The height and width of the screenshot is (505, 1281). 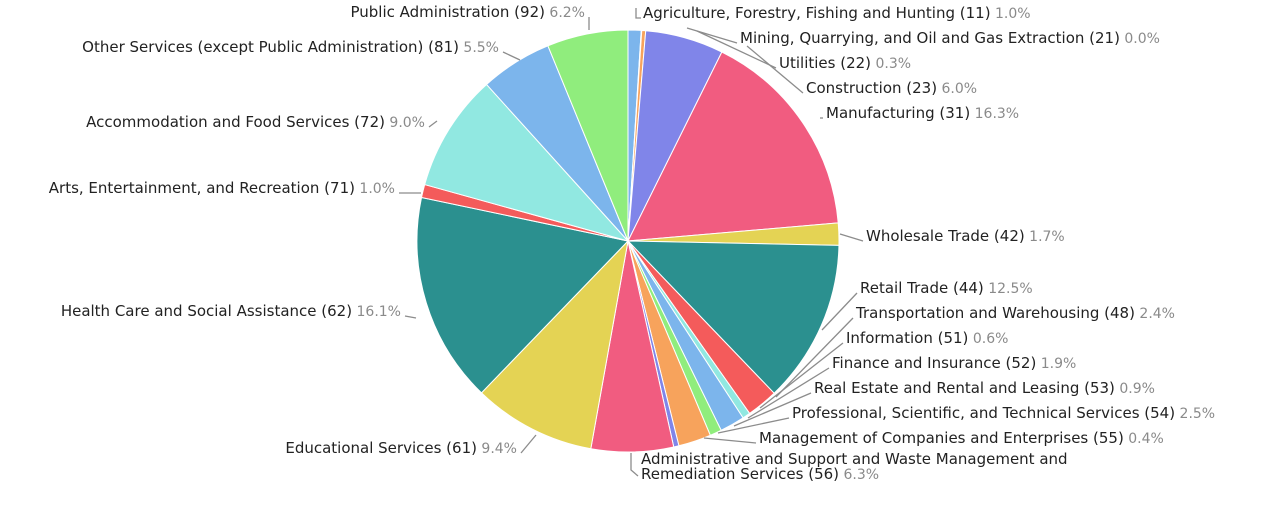 I want to click on slice-label-percent: 6.2%, so click(x=565, y=13).